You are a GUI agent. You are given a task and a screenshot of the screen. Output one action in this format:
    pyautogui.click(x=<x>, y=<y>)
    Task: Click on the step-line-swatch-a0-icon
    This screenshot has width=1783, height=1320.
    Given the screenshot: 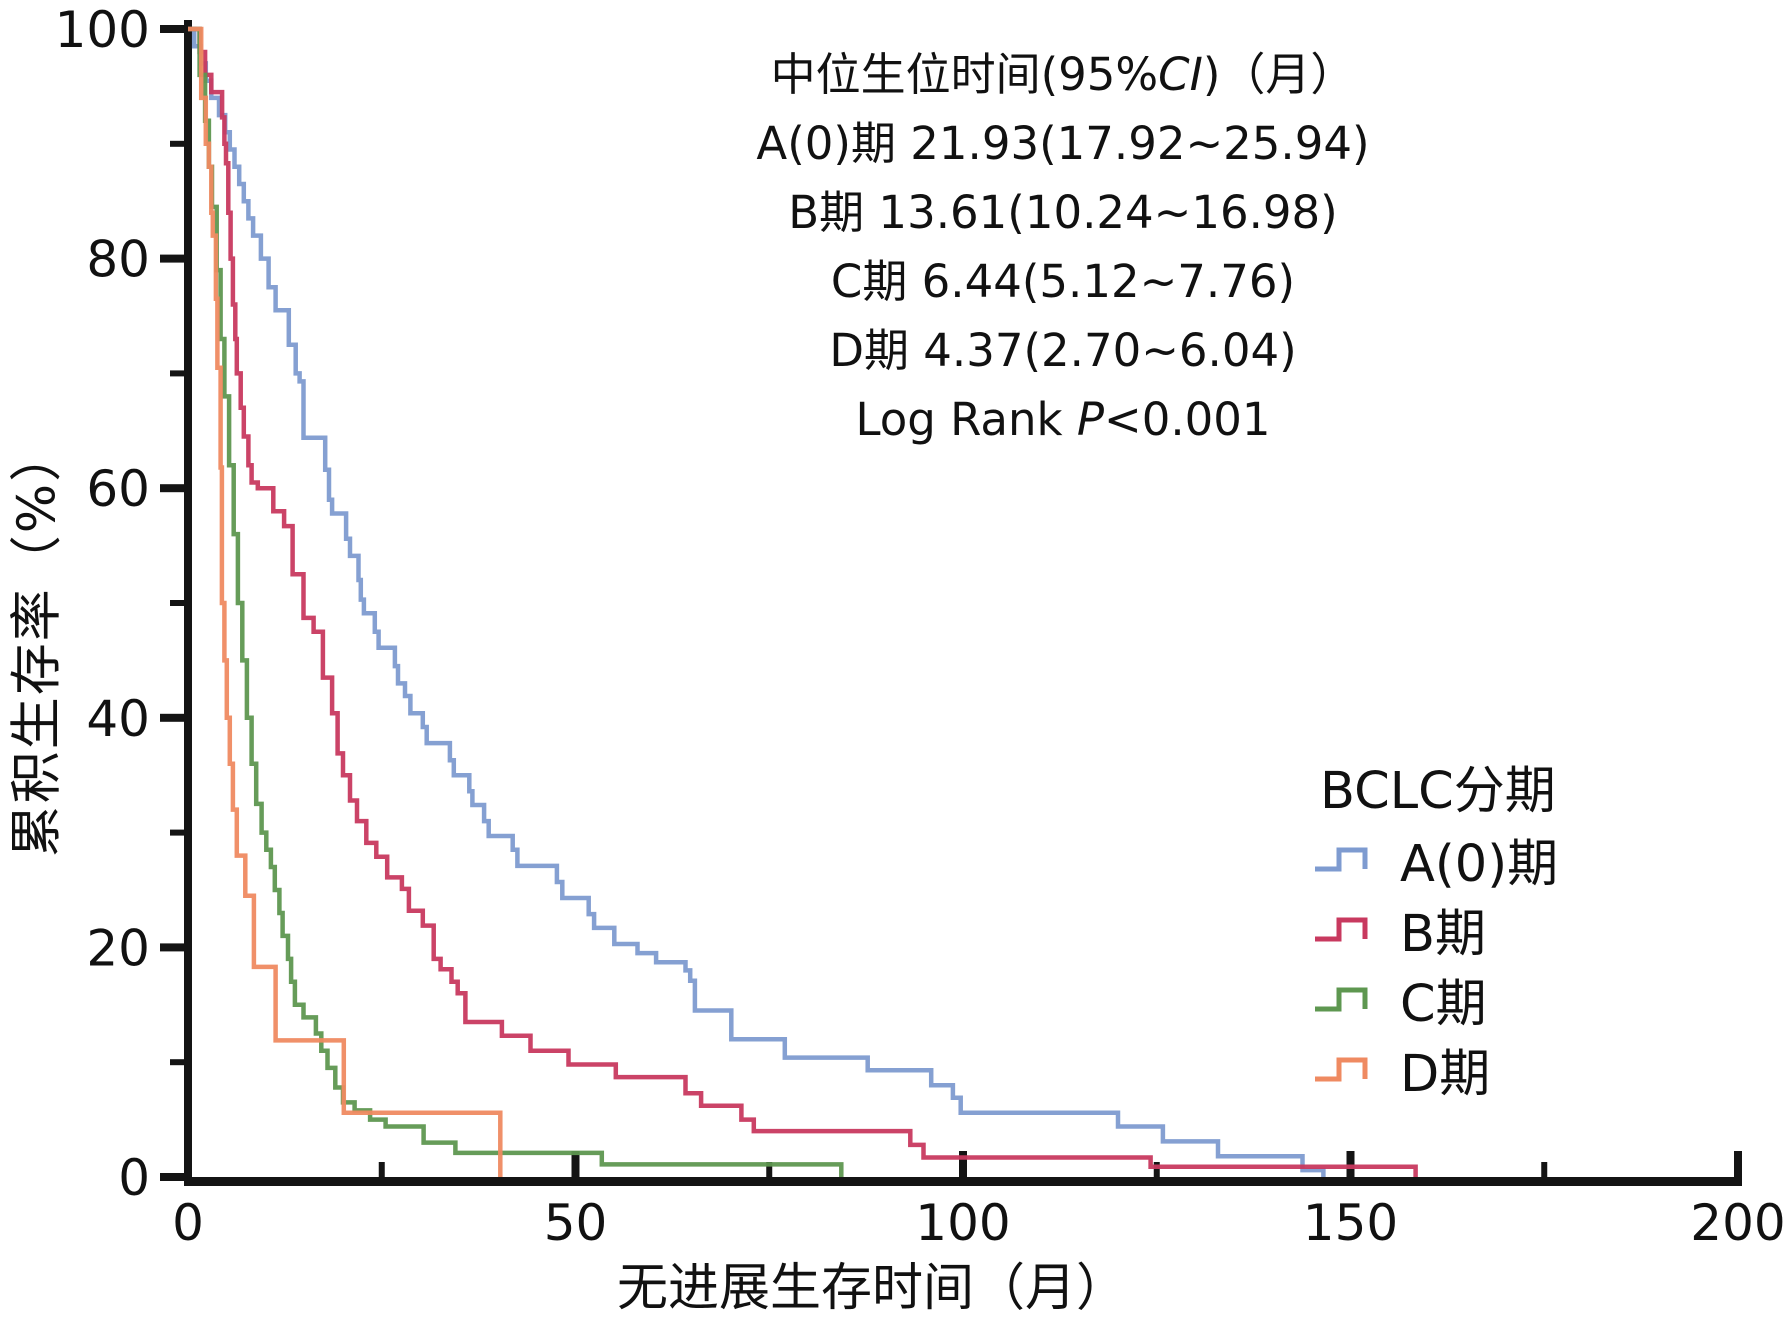 What is the action you would take?
    pyautogui.click(x=1341, y=859)
    